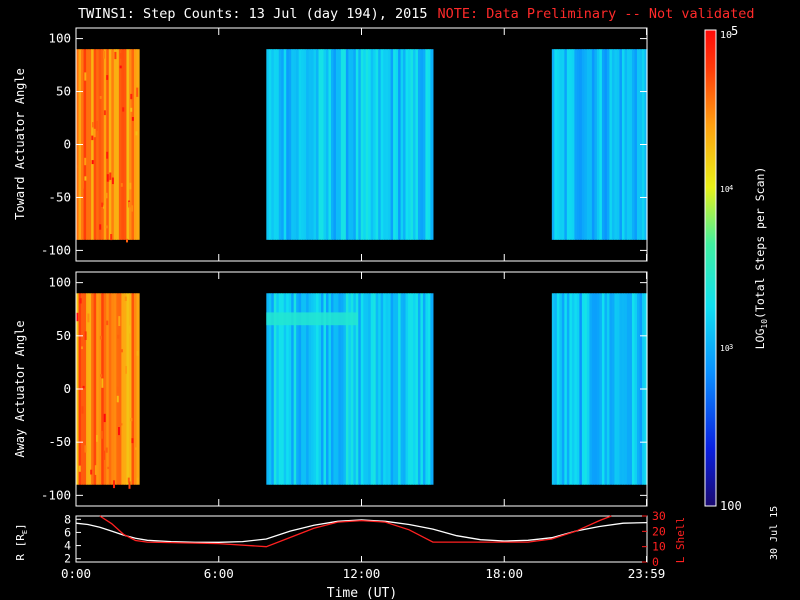  I want to click on orbit-xtick-label-0: 0:00, so click(76, 573).